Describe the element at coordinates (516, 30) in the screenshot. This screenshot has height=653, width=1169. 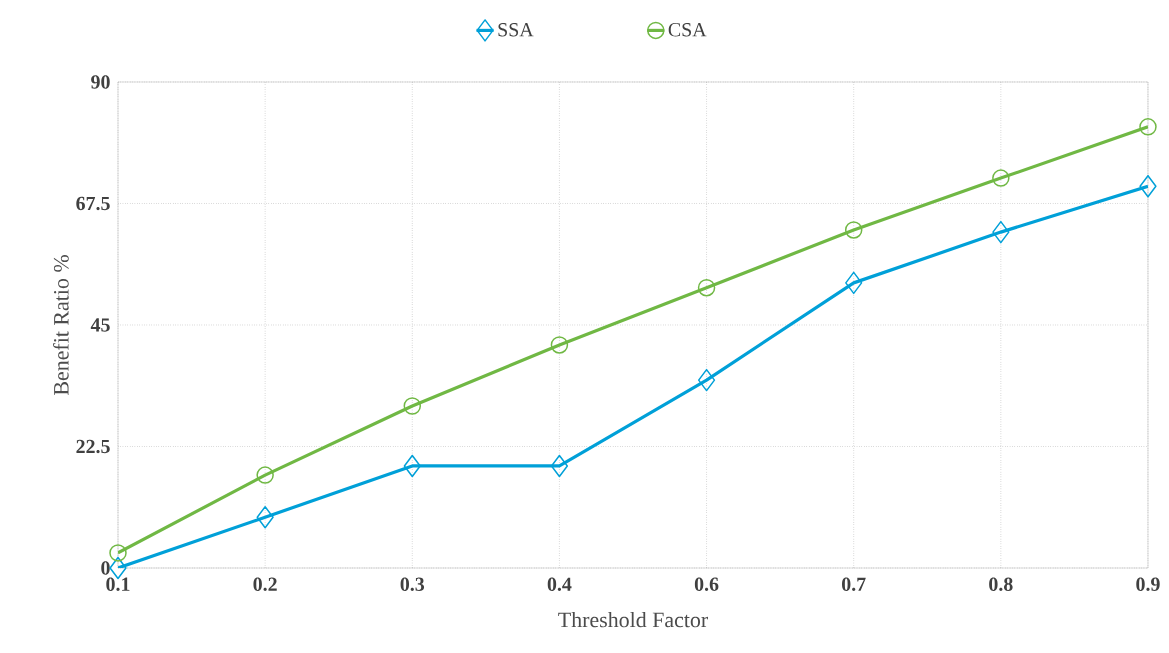
I see `legend-label: SSA` at that location.